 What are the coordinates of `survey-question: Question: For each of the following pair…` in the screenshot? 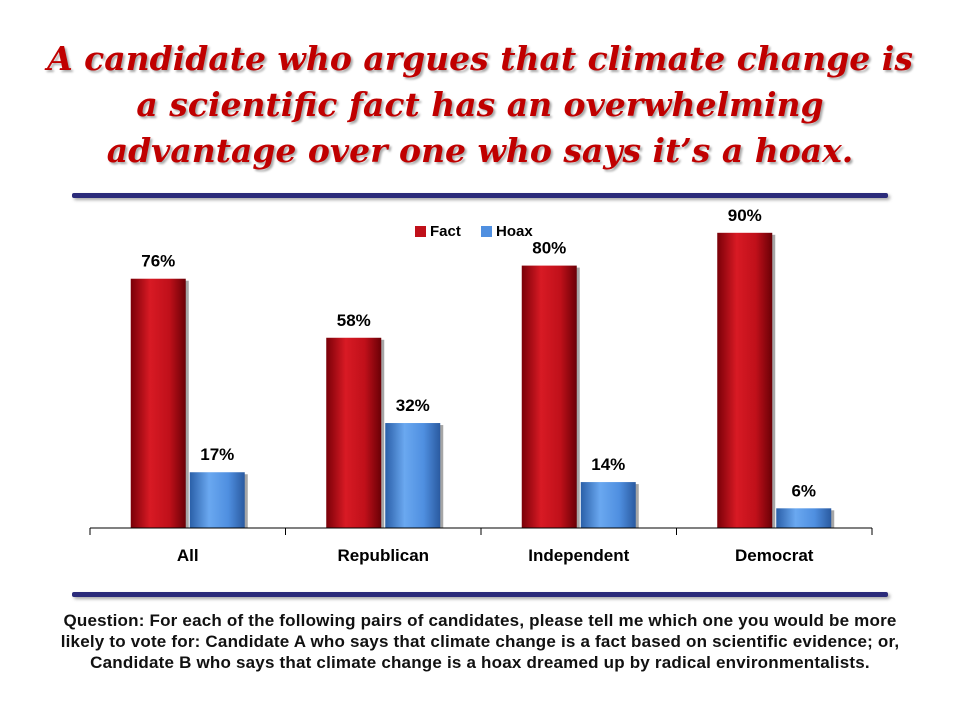 It's located at (480, 641).